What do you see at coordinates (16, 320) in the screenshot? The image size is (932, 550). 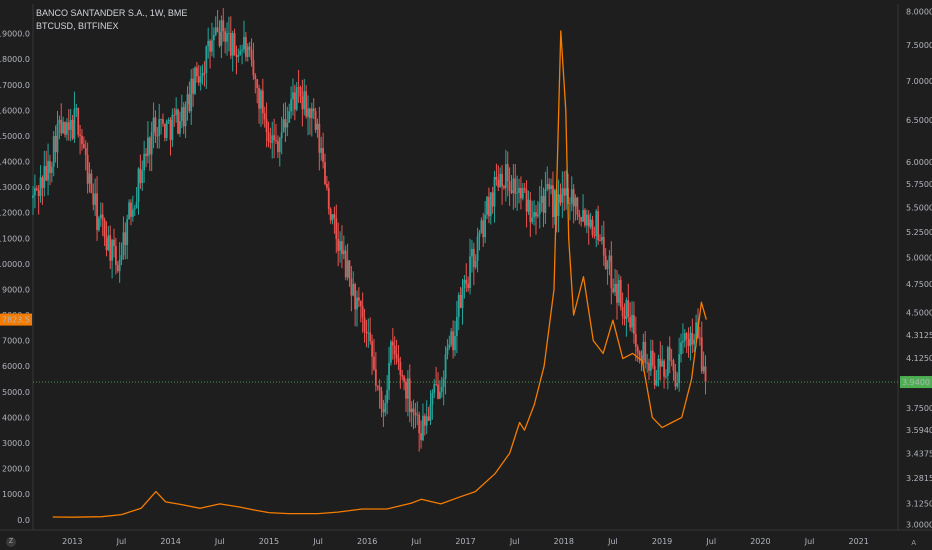 I see `left-price-marker-label: 7823.5` at bounding box center [16, 320].